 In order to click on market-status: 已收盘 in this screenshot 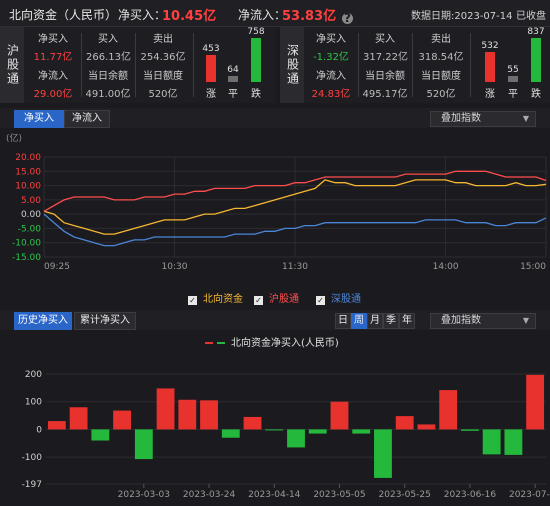, I will do `click(531, 16)`.